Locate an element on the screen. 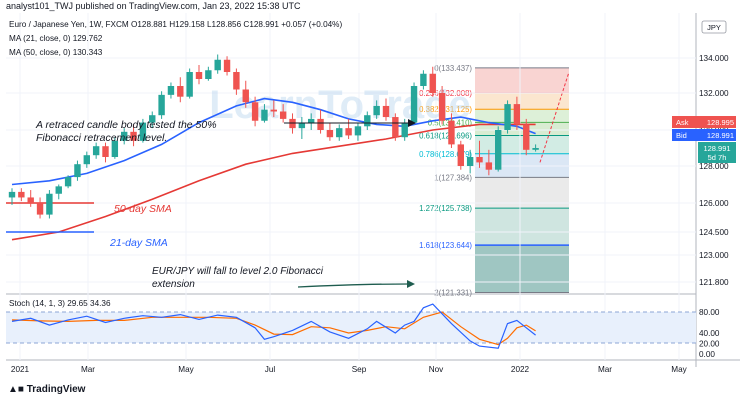 The width and height of the screenshot is (740, 401). stochastic-pane is located at coordinates (351, 326).